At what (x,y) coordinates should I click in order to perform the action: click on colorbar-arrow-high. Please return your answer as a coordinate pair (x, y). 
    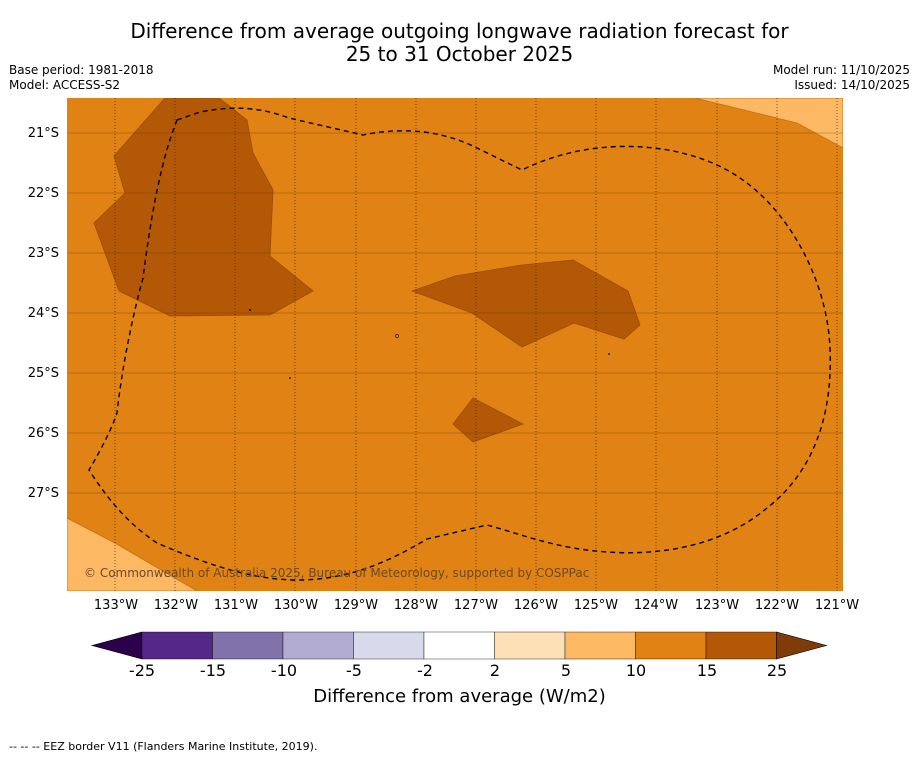
    Looking at the image, I should click on (802, 645).